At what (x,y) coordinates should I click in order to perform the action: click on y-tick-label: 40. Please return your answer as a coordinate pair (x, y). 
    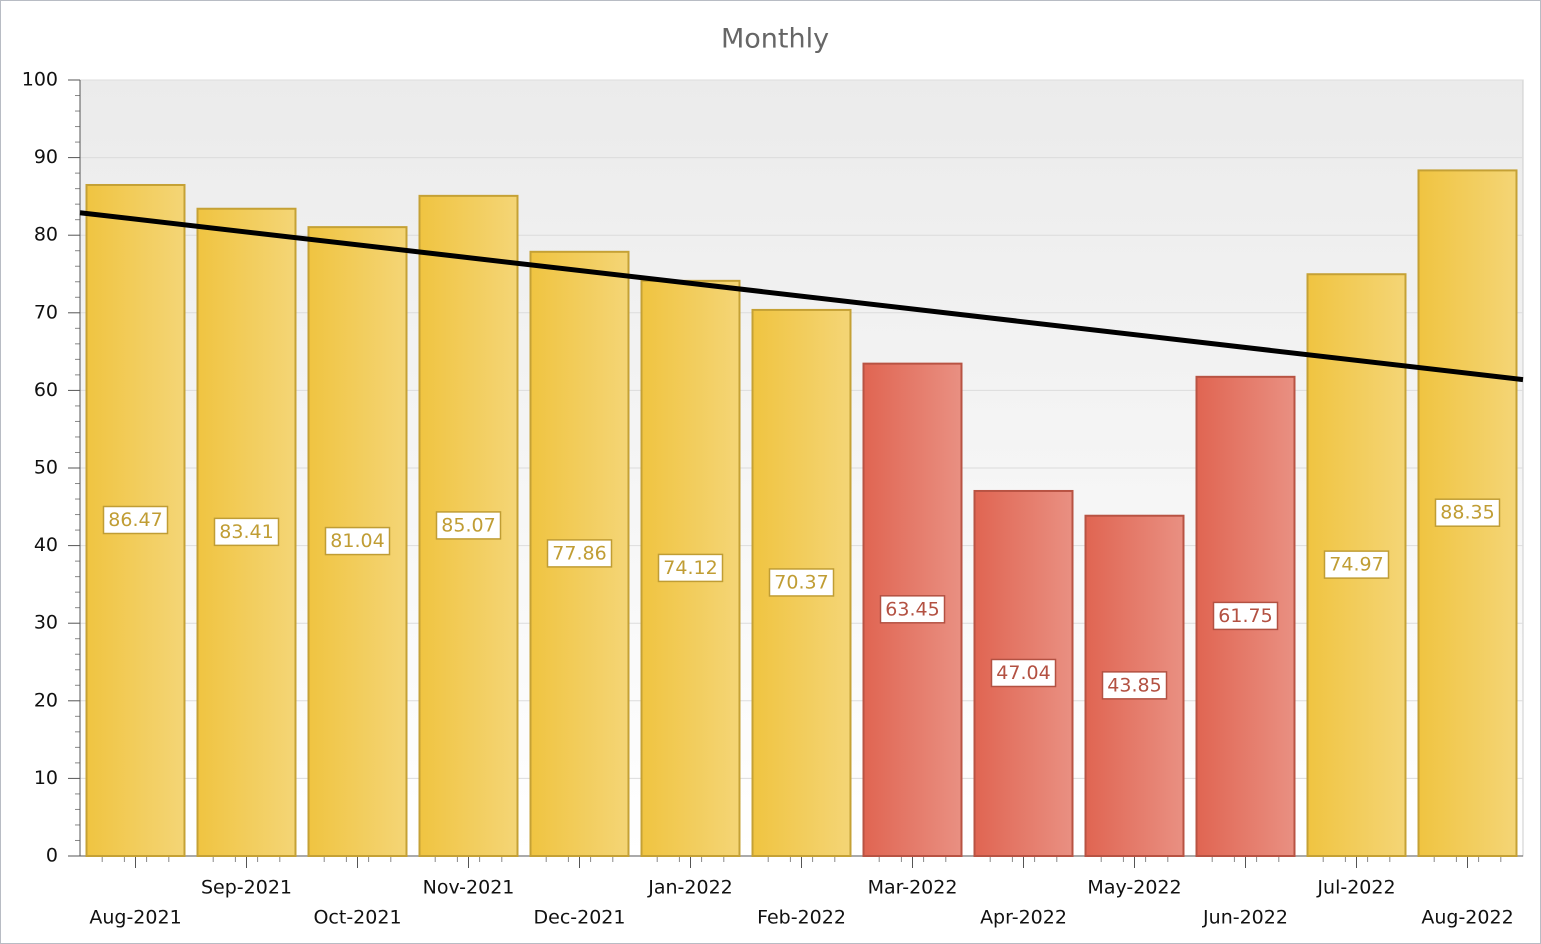
    Looking at the image, I should click on (46, 545).